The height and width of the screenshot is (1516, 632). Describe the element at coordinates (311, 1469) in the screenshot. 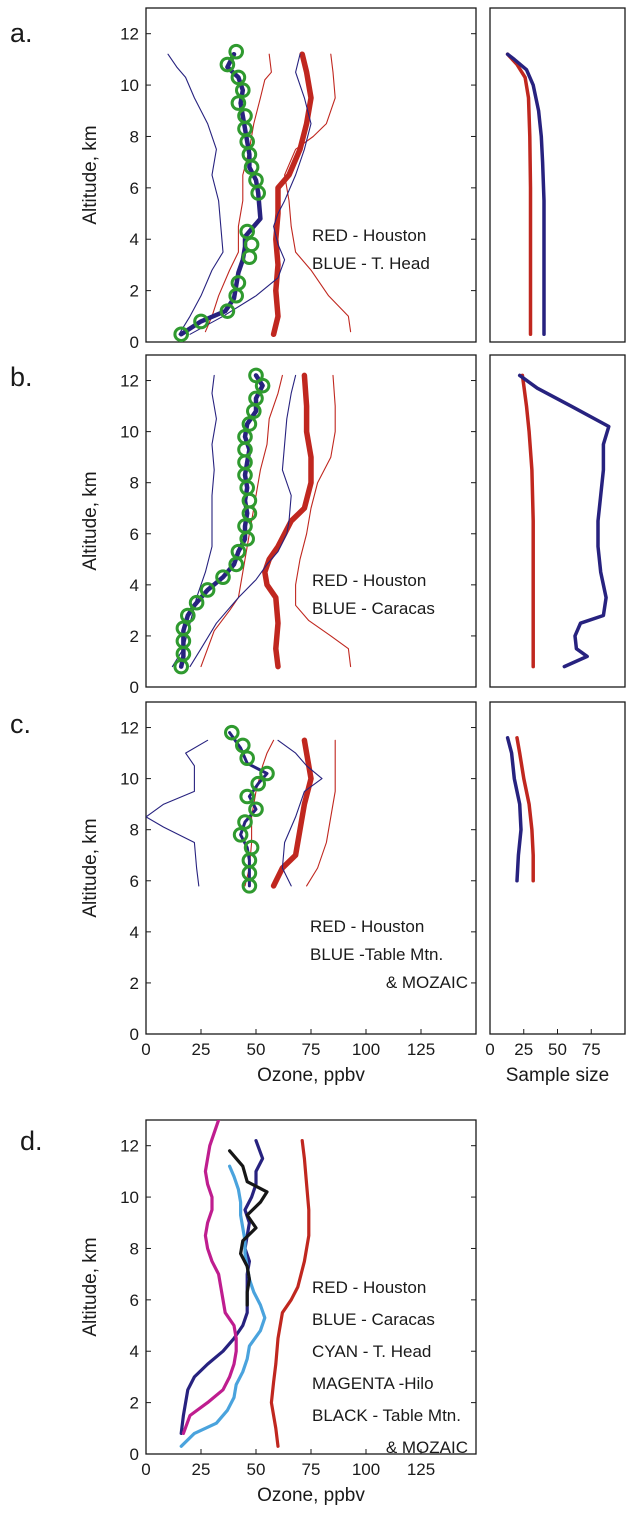

I see `x-tick-label: 75` at that location.